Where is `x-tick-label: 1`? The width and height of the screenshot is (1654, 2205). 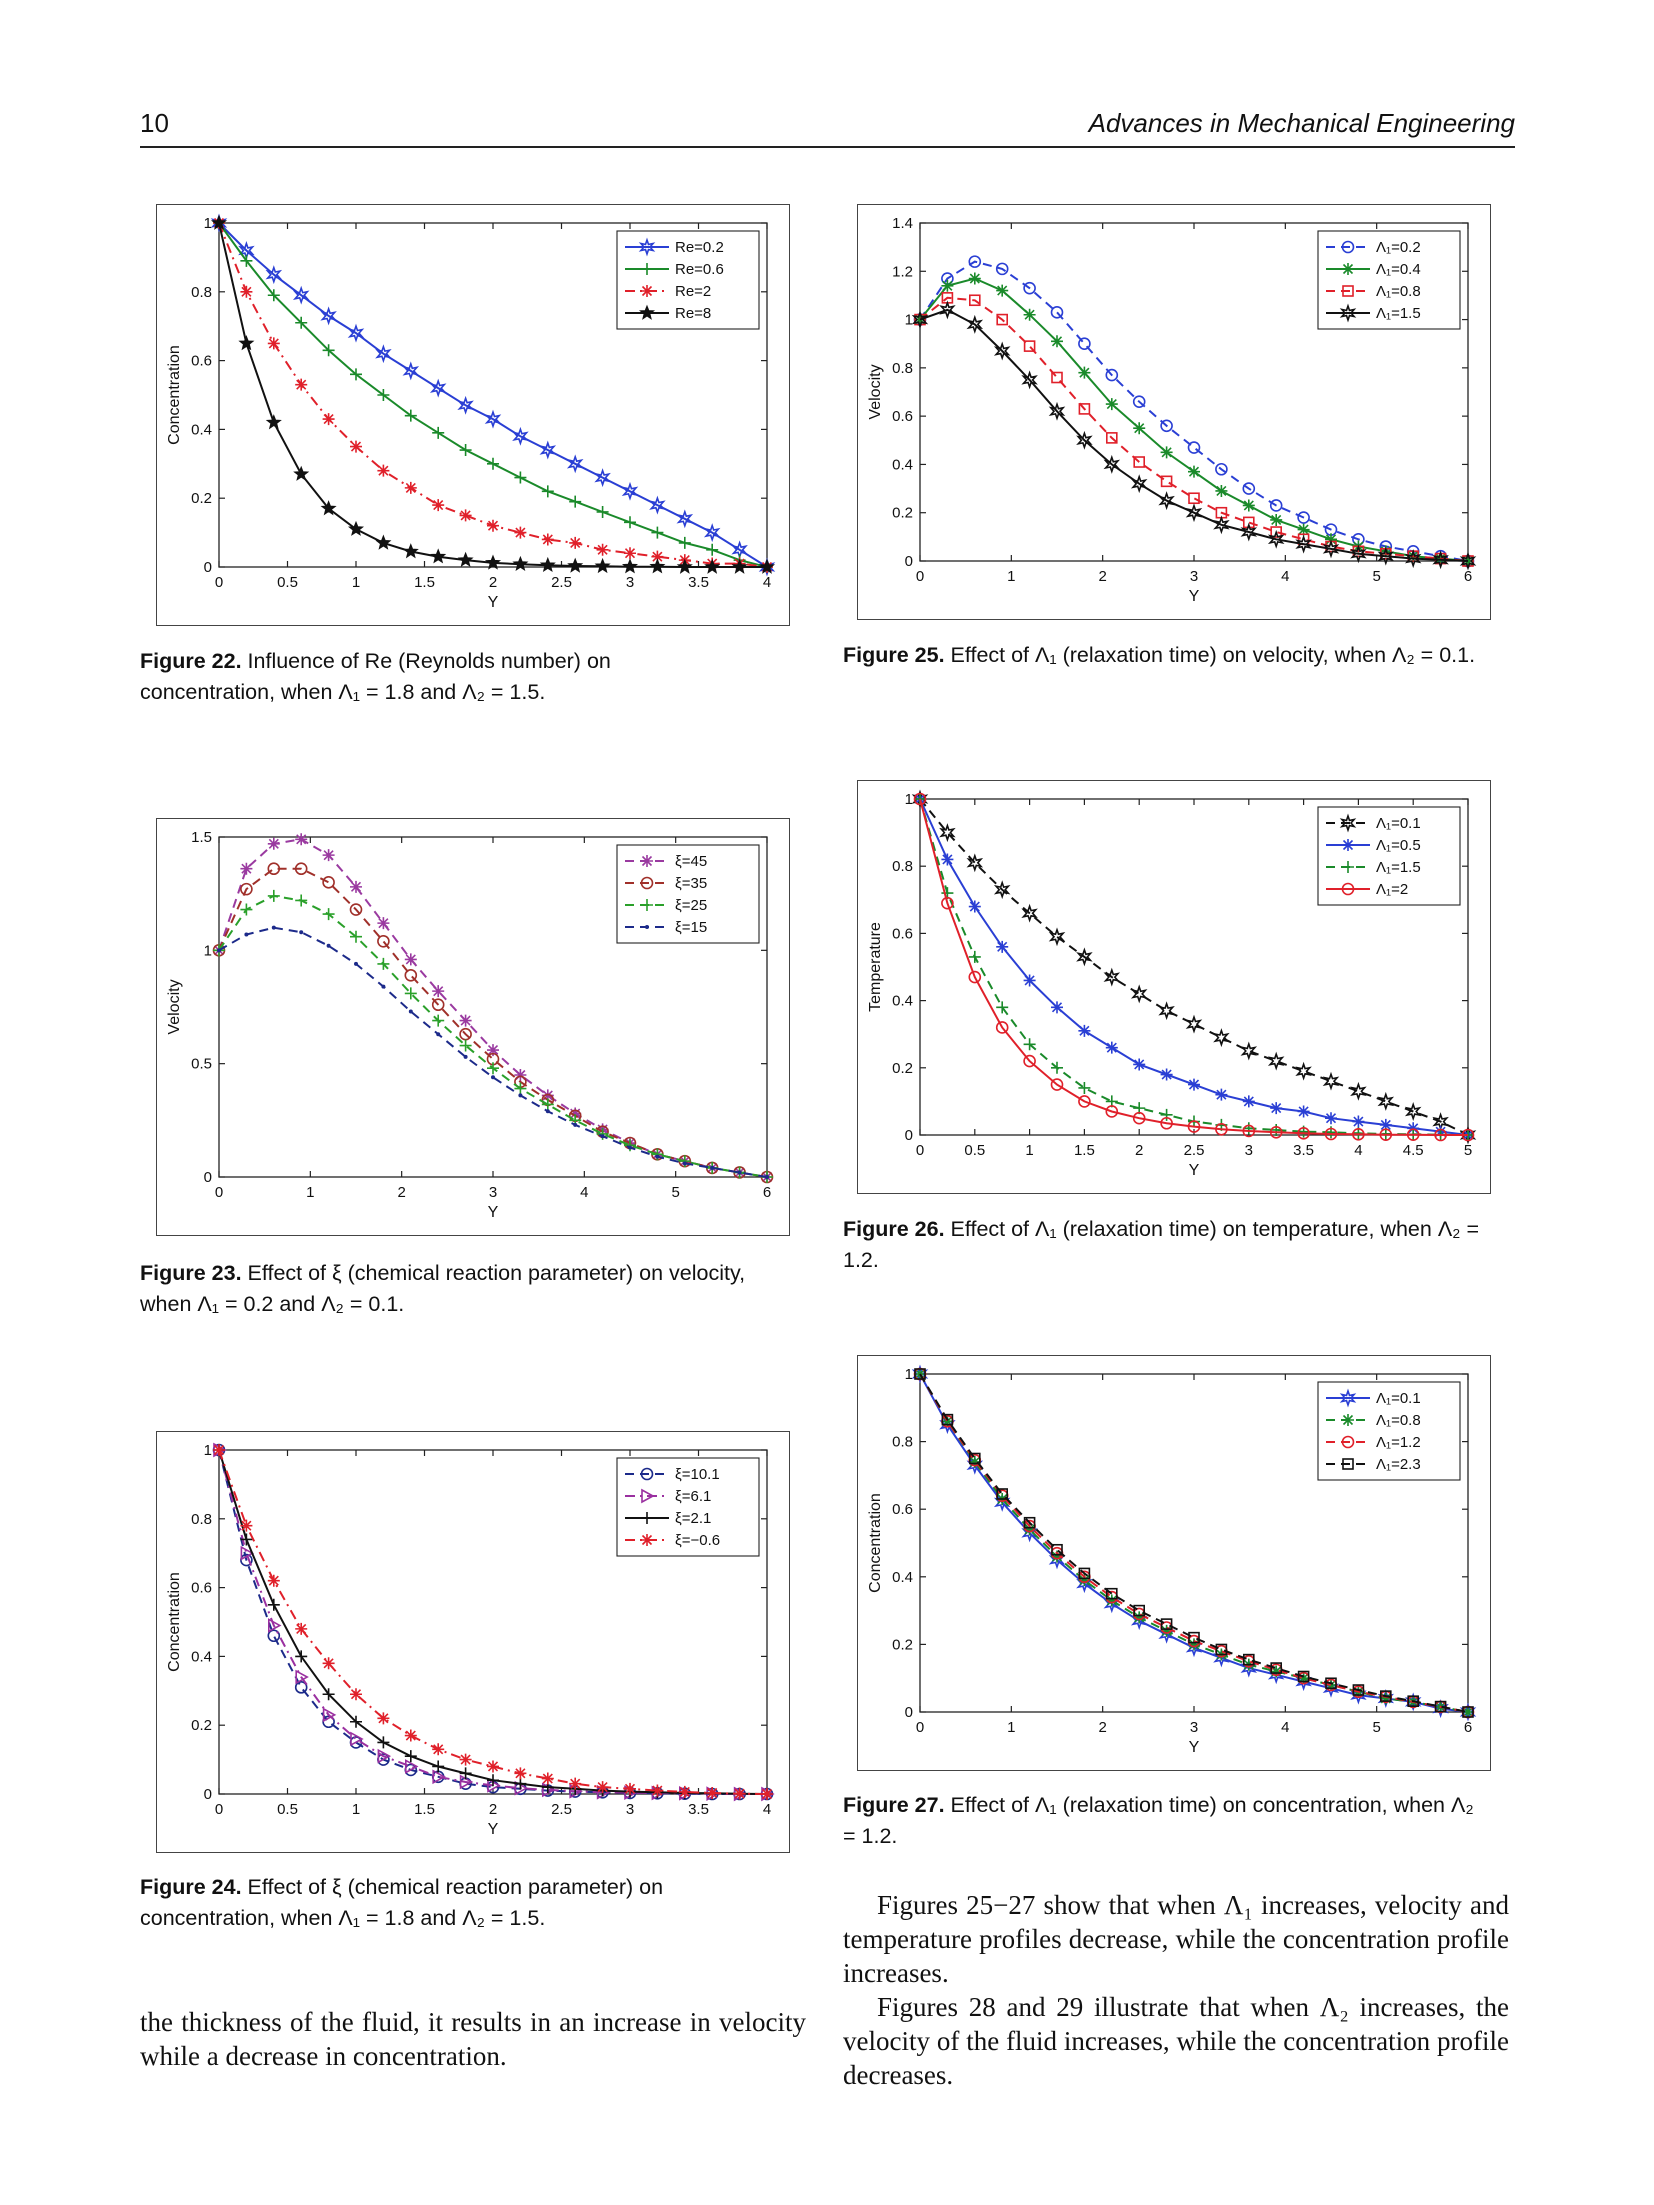
x-tick-label: 1 is located at coordinates (1011, 576).